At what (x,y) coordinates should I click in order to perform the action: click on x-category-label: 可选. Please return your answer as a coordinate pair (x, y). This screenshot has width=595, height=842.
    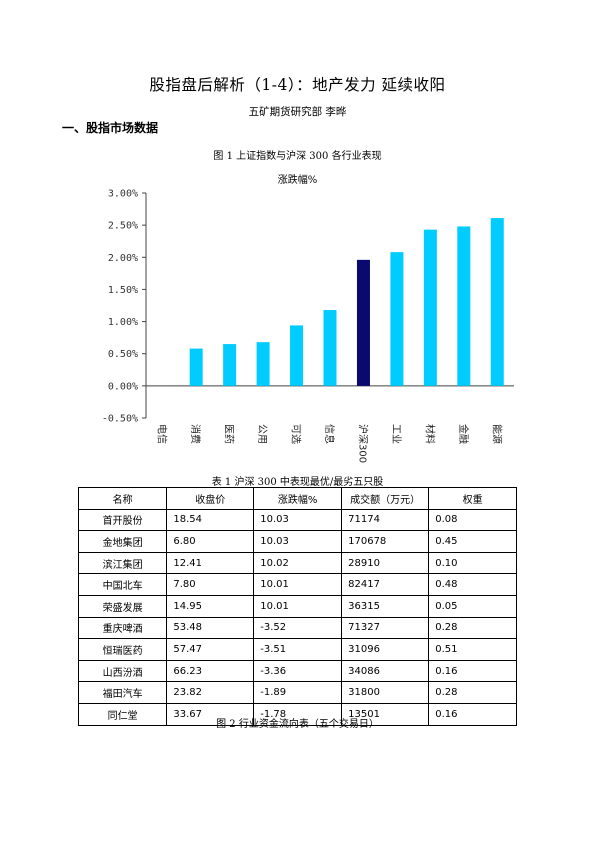
    Looking at the image, I should click on (296, 434).